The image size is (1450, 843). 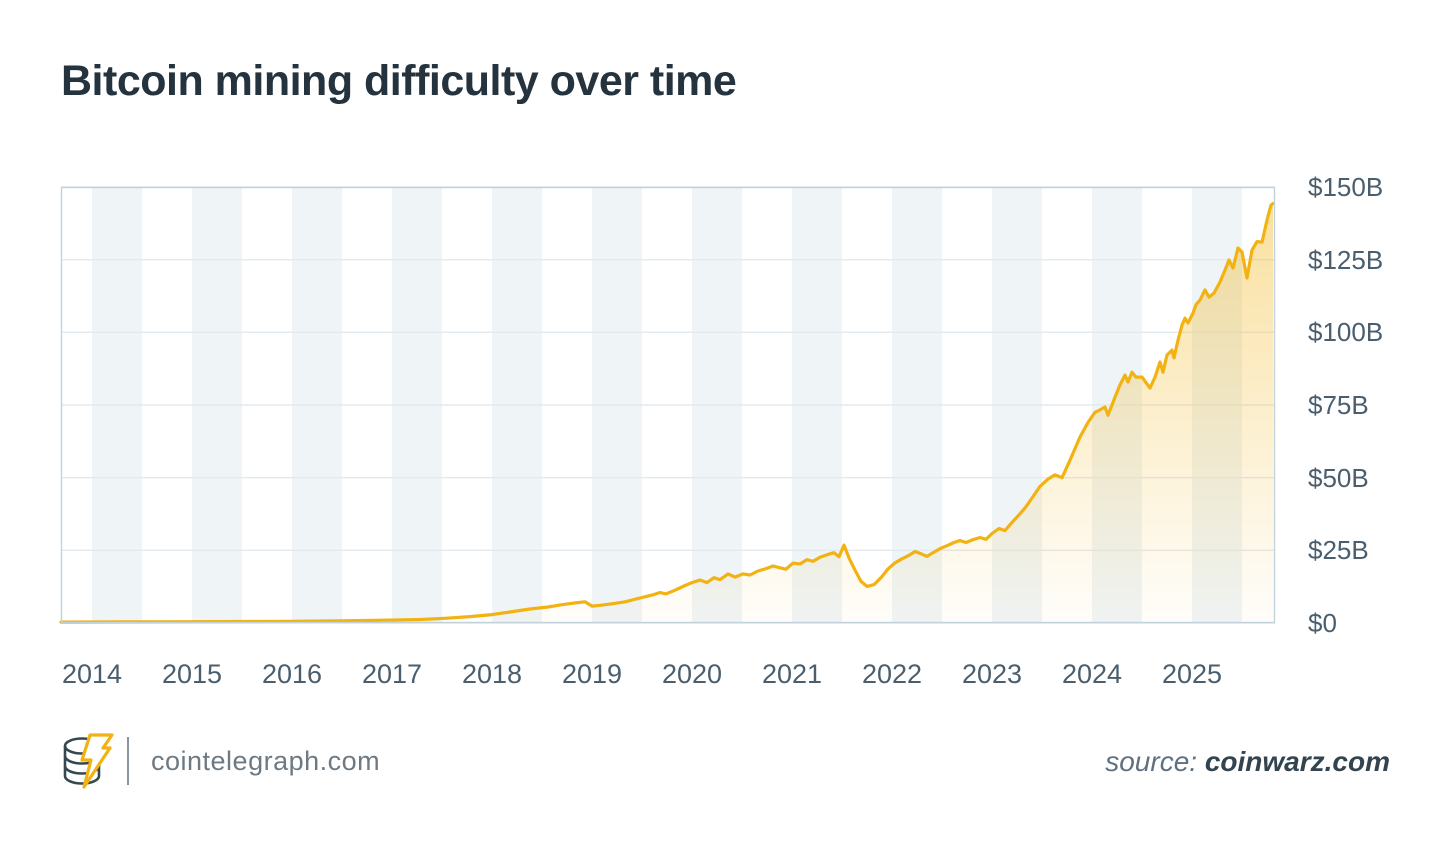 What do you see at coordinates (692, 674) in the screenshot?
I see `x-axis-tick-label: 2020` at bounding box center [692, 674].